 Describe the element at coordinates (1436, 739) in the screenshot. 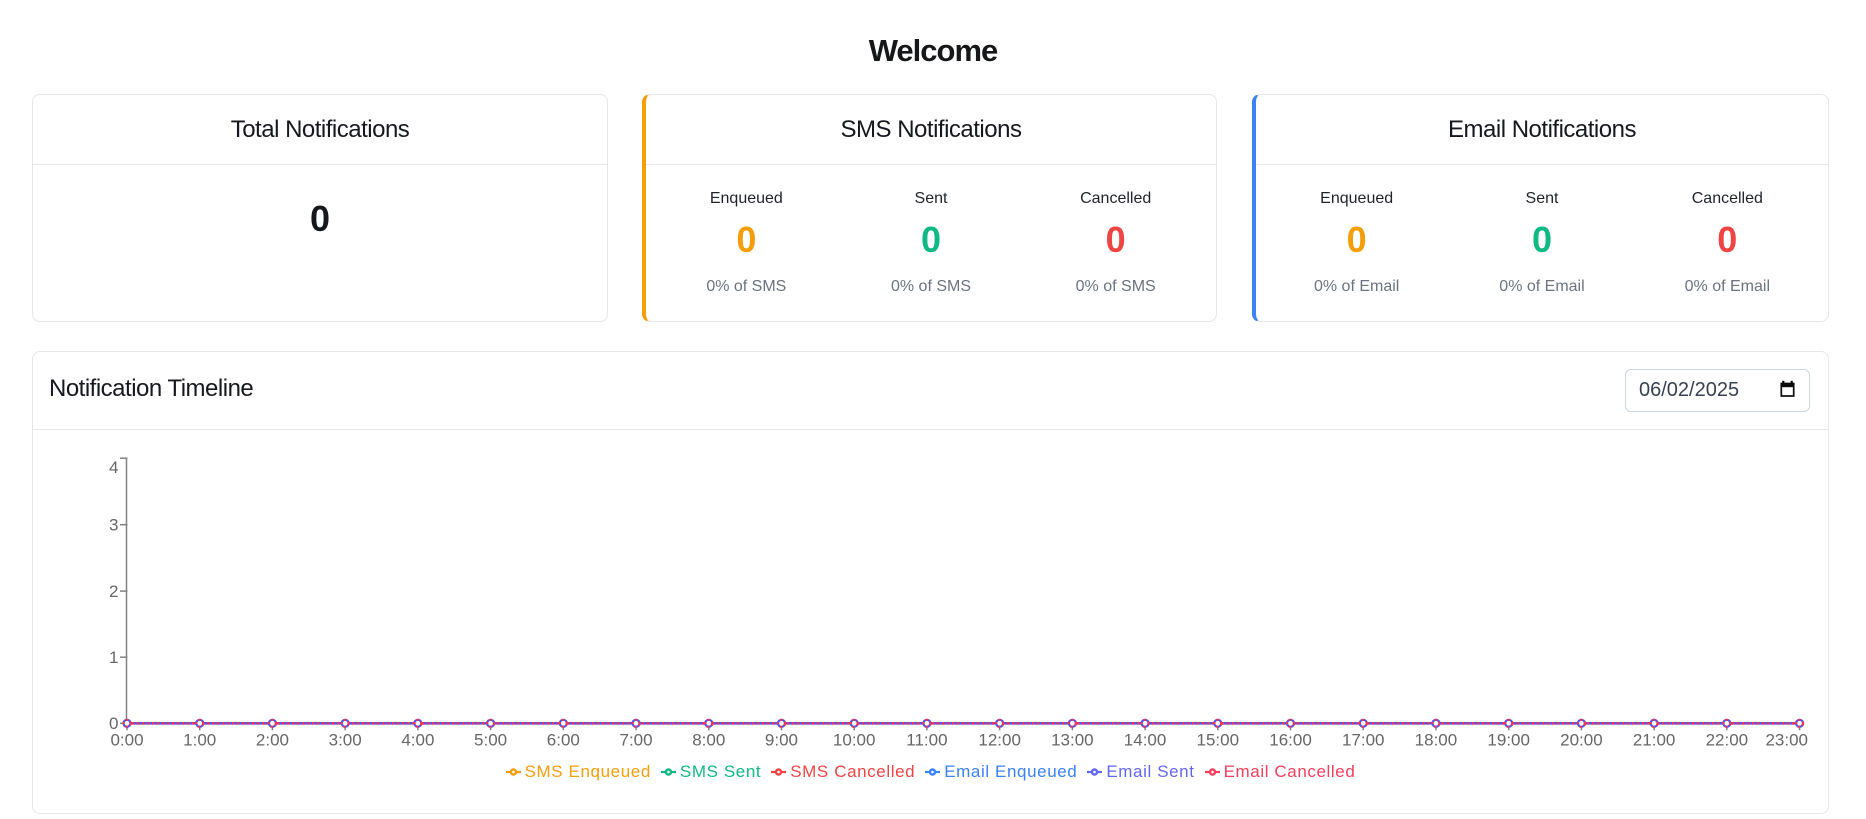

I see `svg-text: 18:00` at that location.